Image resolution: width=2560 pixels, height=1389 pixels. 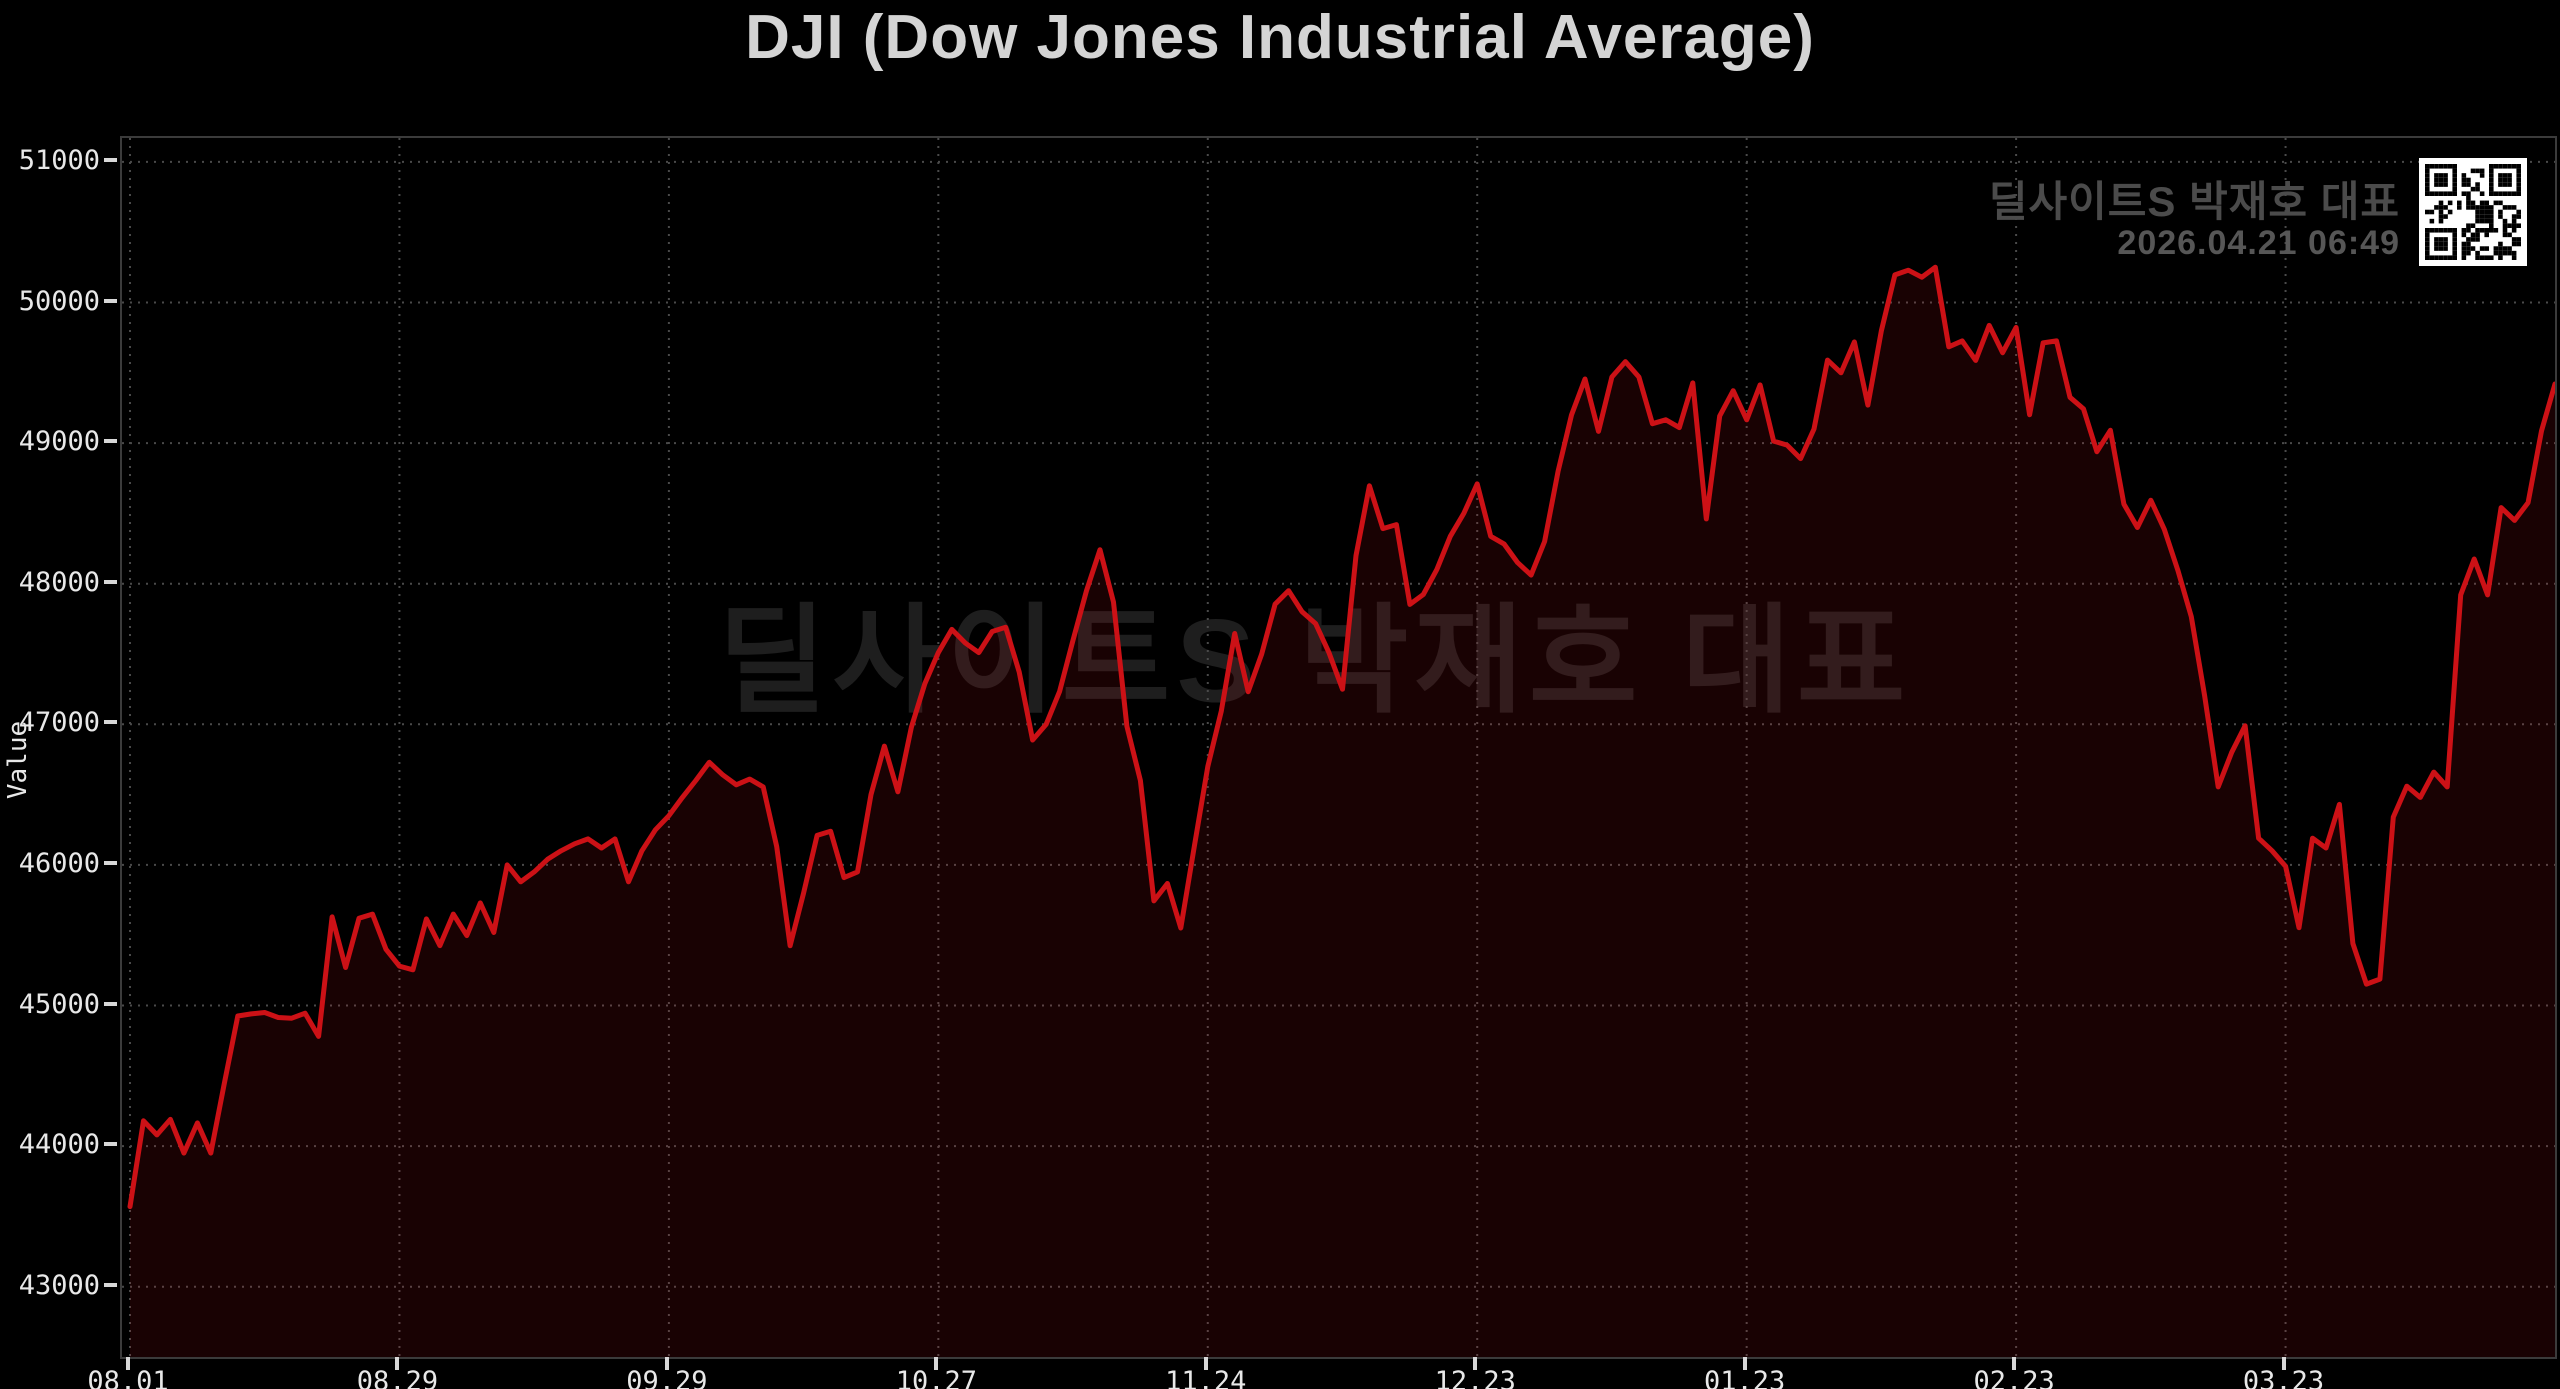 What do you see at coordinates (59, 301) in the screenshot?
I see `y-tick-label: 50000` at bounding box center [59, 301].